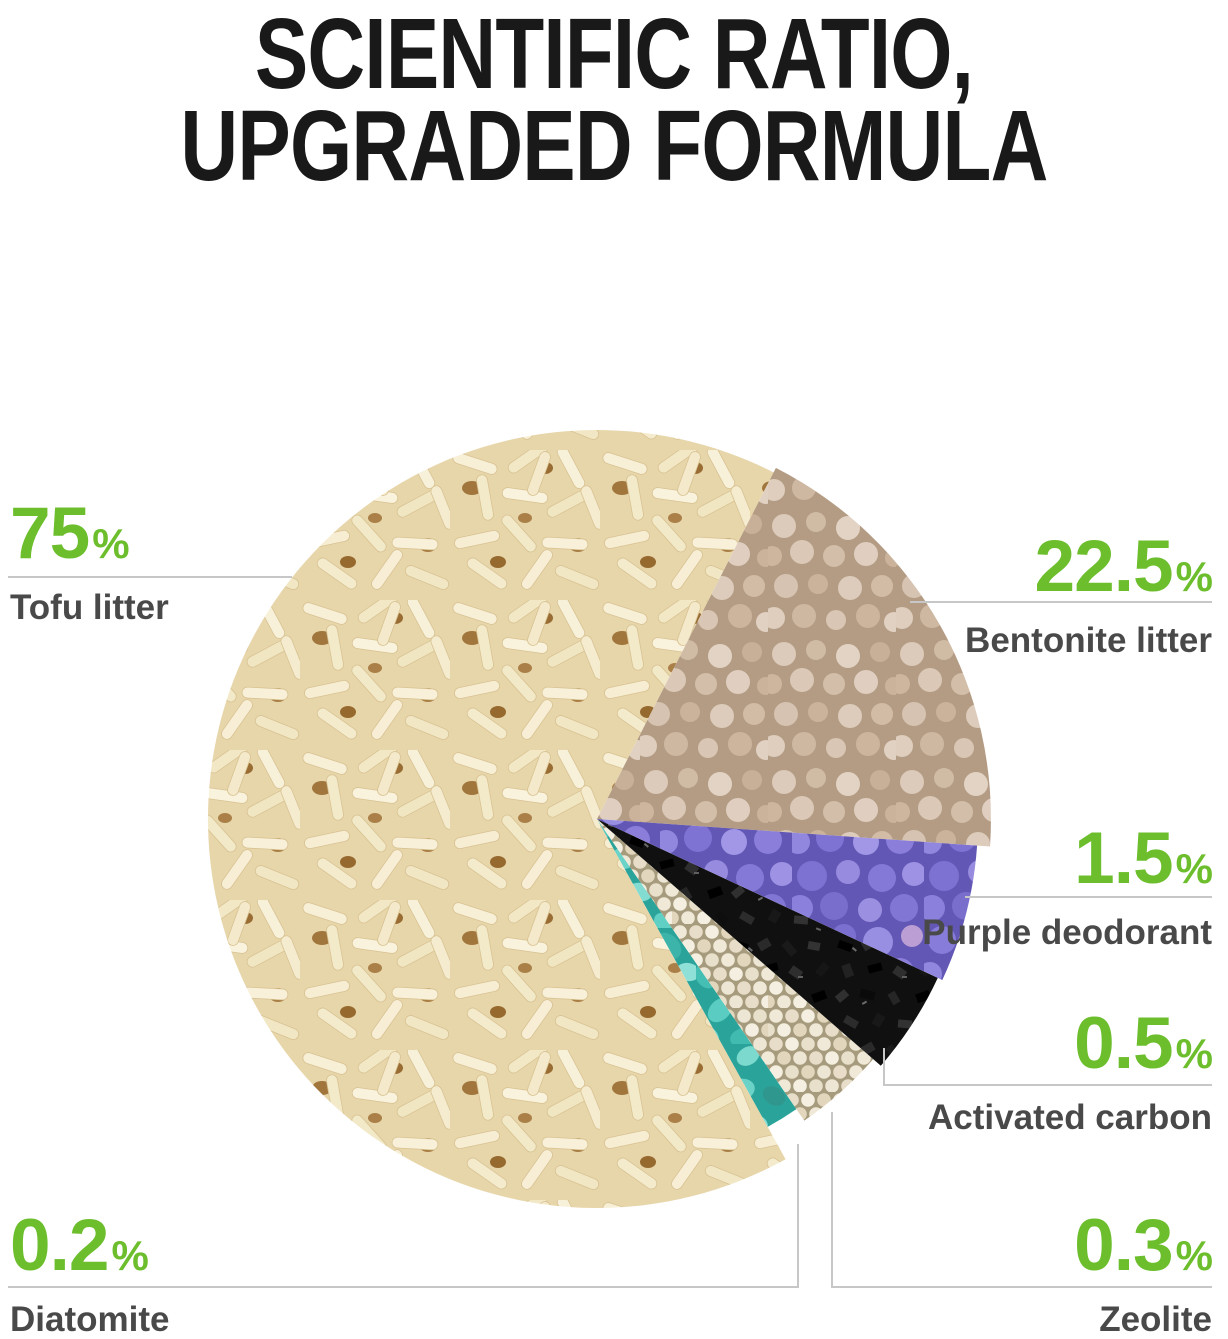 This screenshot has height=1339, width=1228. What do you see at coordinates (798, 1216) in the screenshot?
I see `leader-line-diatomite-vertical` at bounding box center [798, 1216].